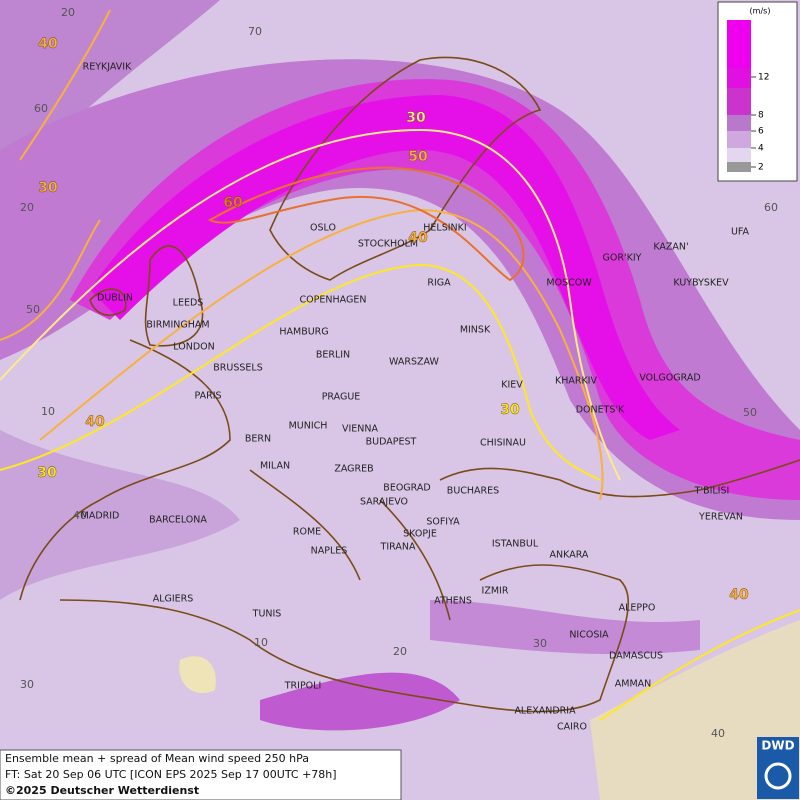 The width and height of the screenshot is (800, 800). Describe the element at coordinates (439, 283) in the screenshot. I see `city-label: RIGA` at that location.